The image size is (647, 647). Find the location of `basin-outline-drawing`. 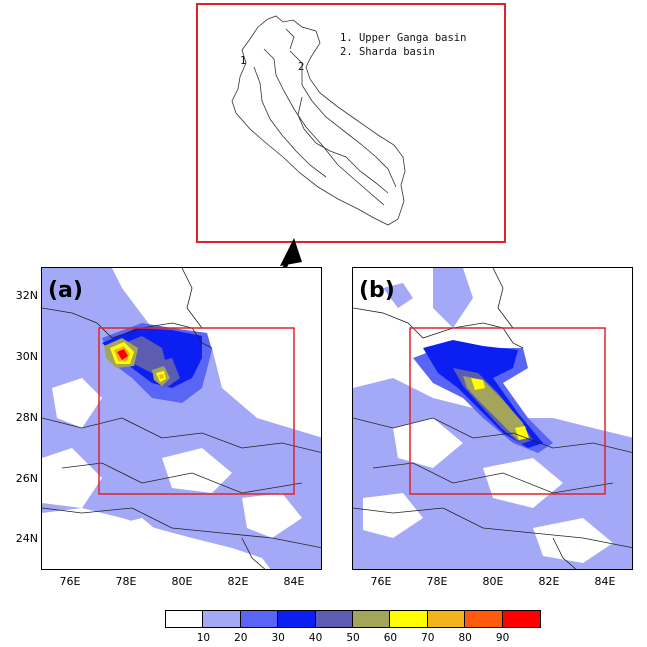

basin-outline-drawing is located at coordinates (318, 120).